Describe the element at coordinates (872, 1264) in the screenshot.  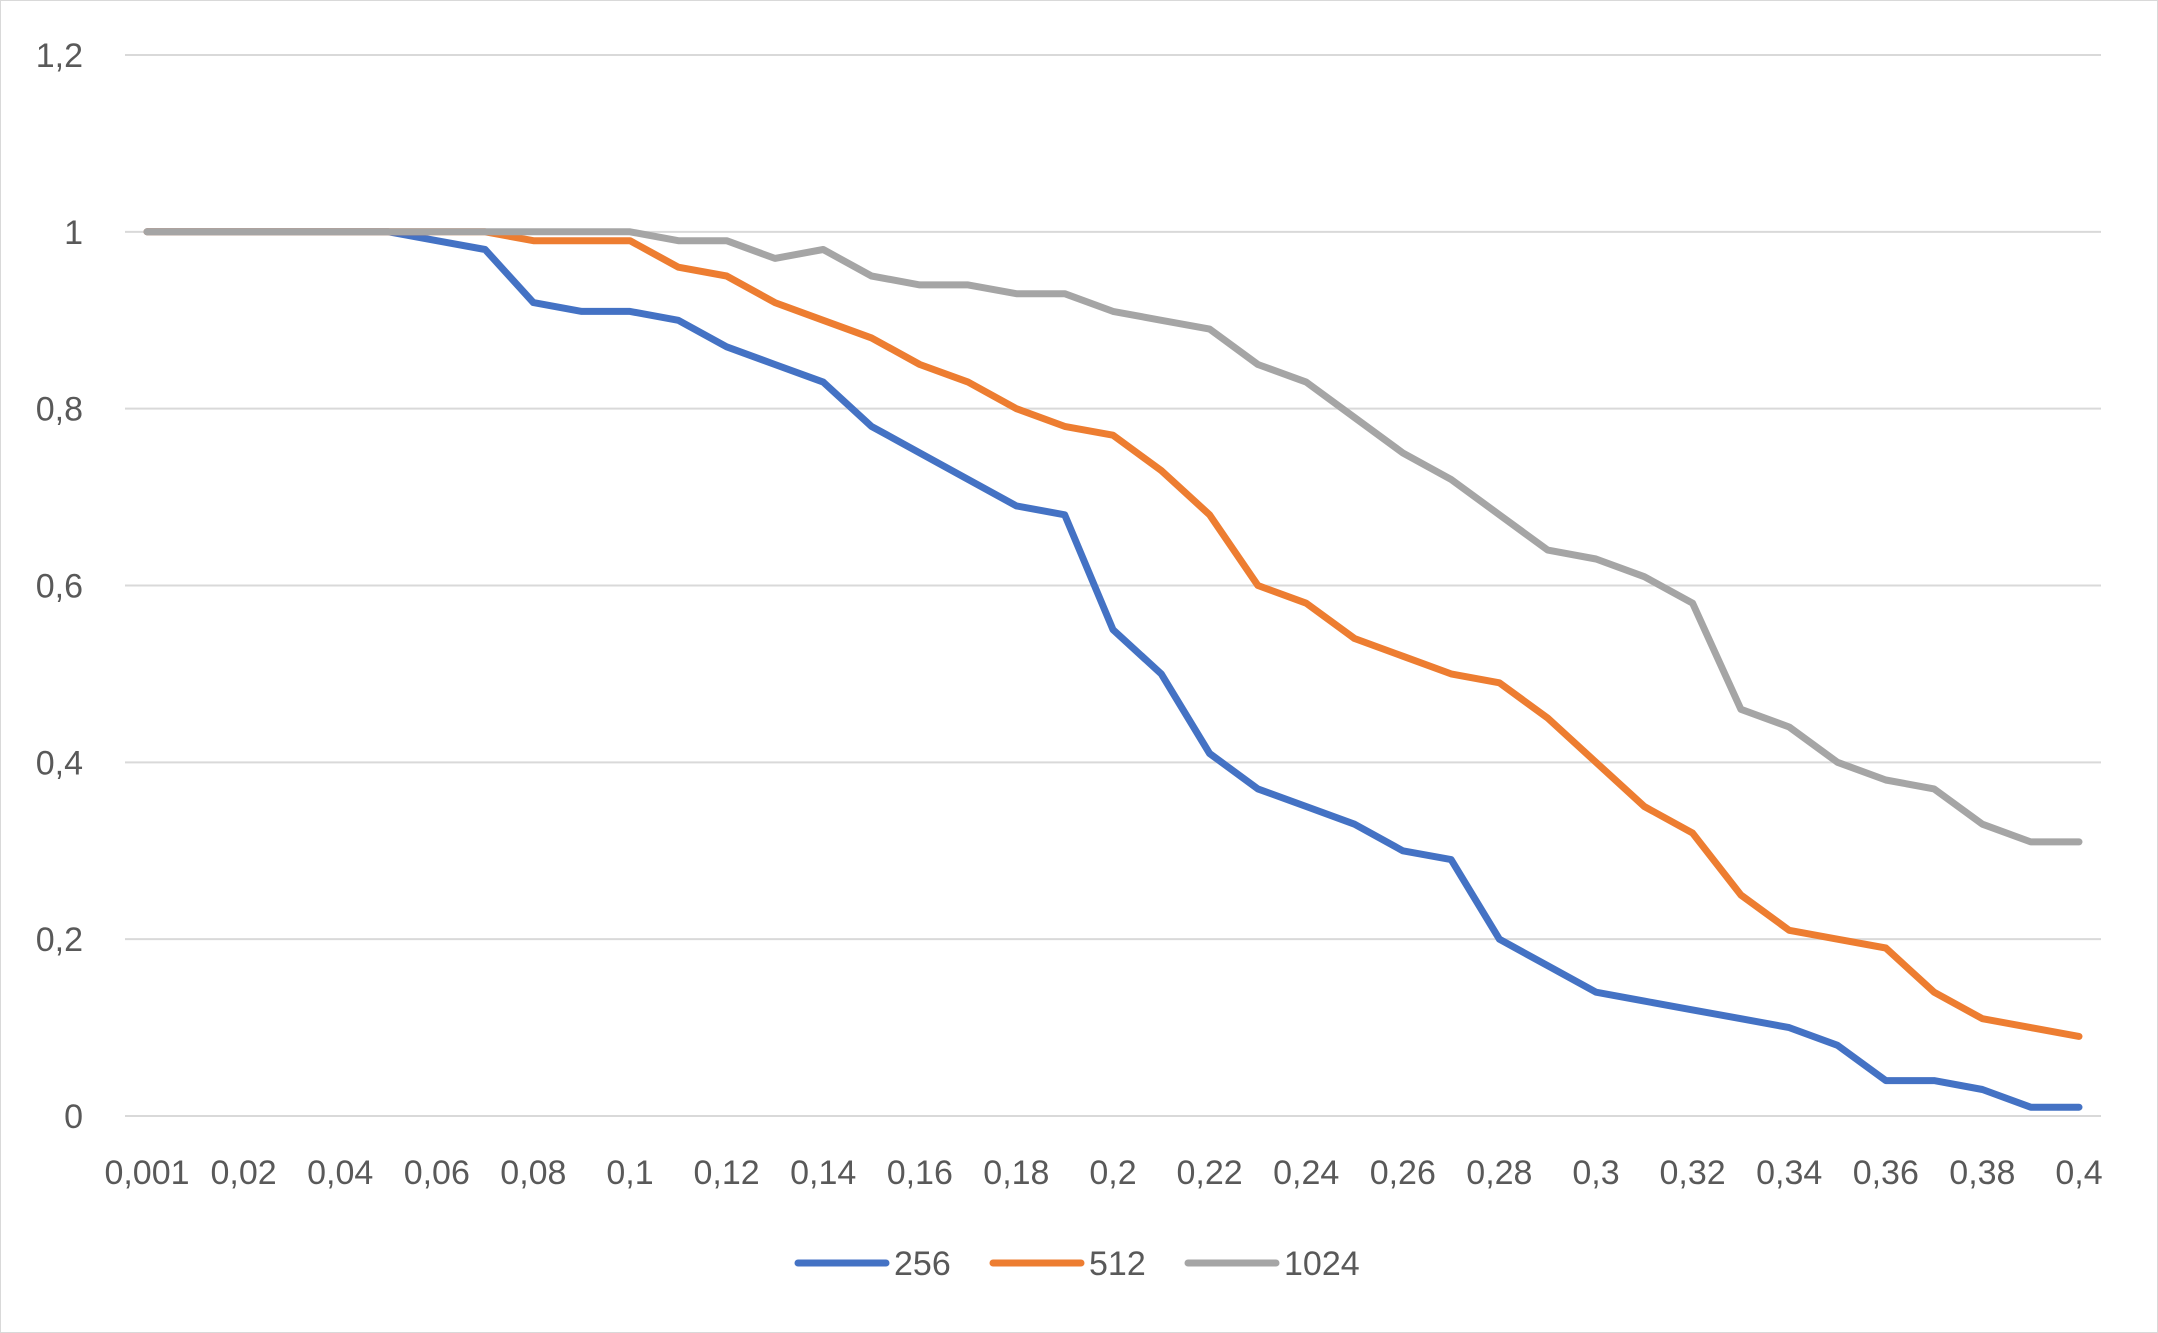
I see `legend-item-256: 256` at that location.